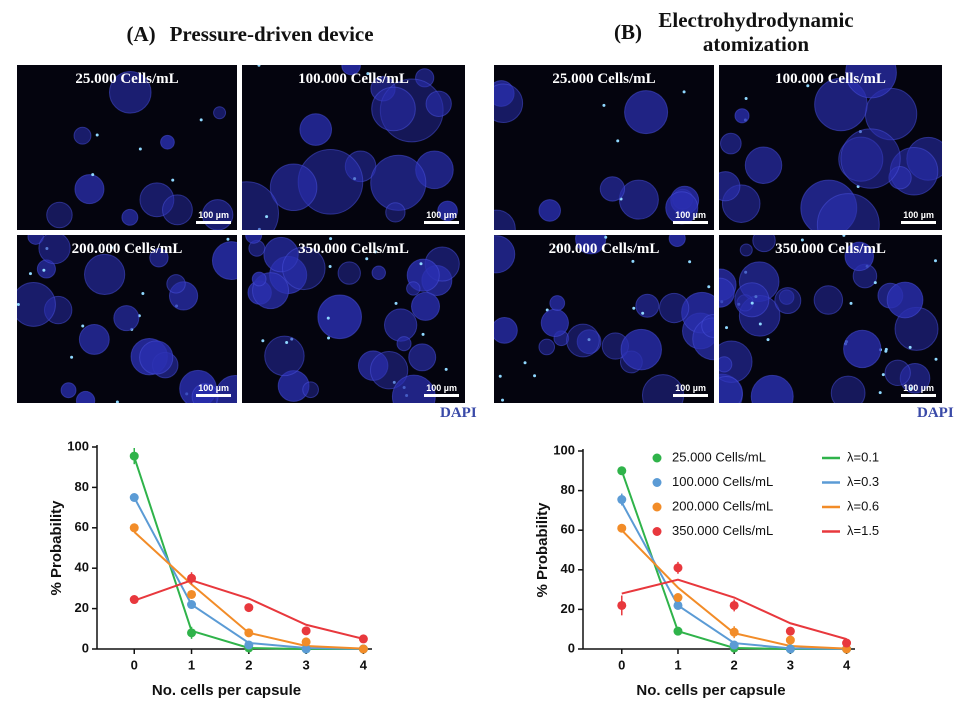  I want to click on y-tick-label: 40, so click(568, 568).